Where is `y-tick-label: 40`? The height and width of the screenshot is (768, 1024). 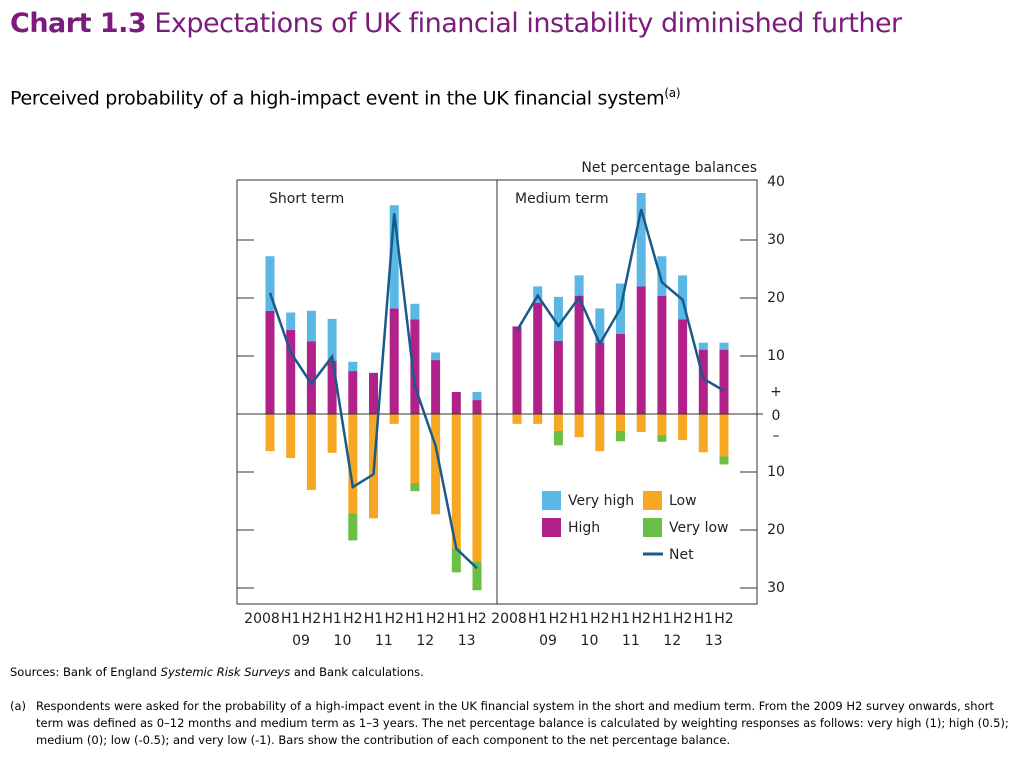 y-tick-label: 40 is located at coordinates (776, 182).